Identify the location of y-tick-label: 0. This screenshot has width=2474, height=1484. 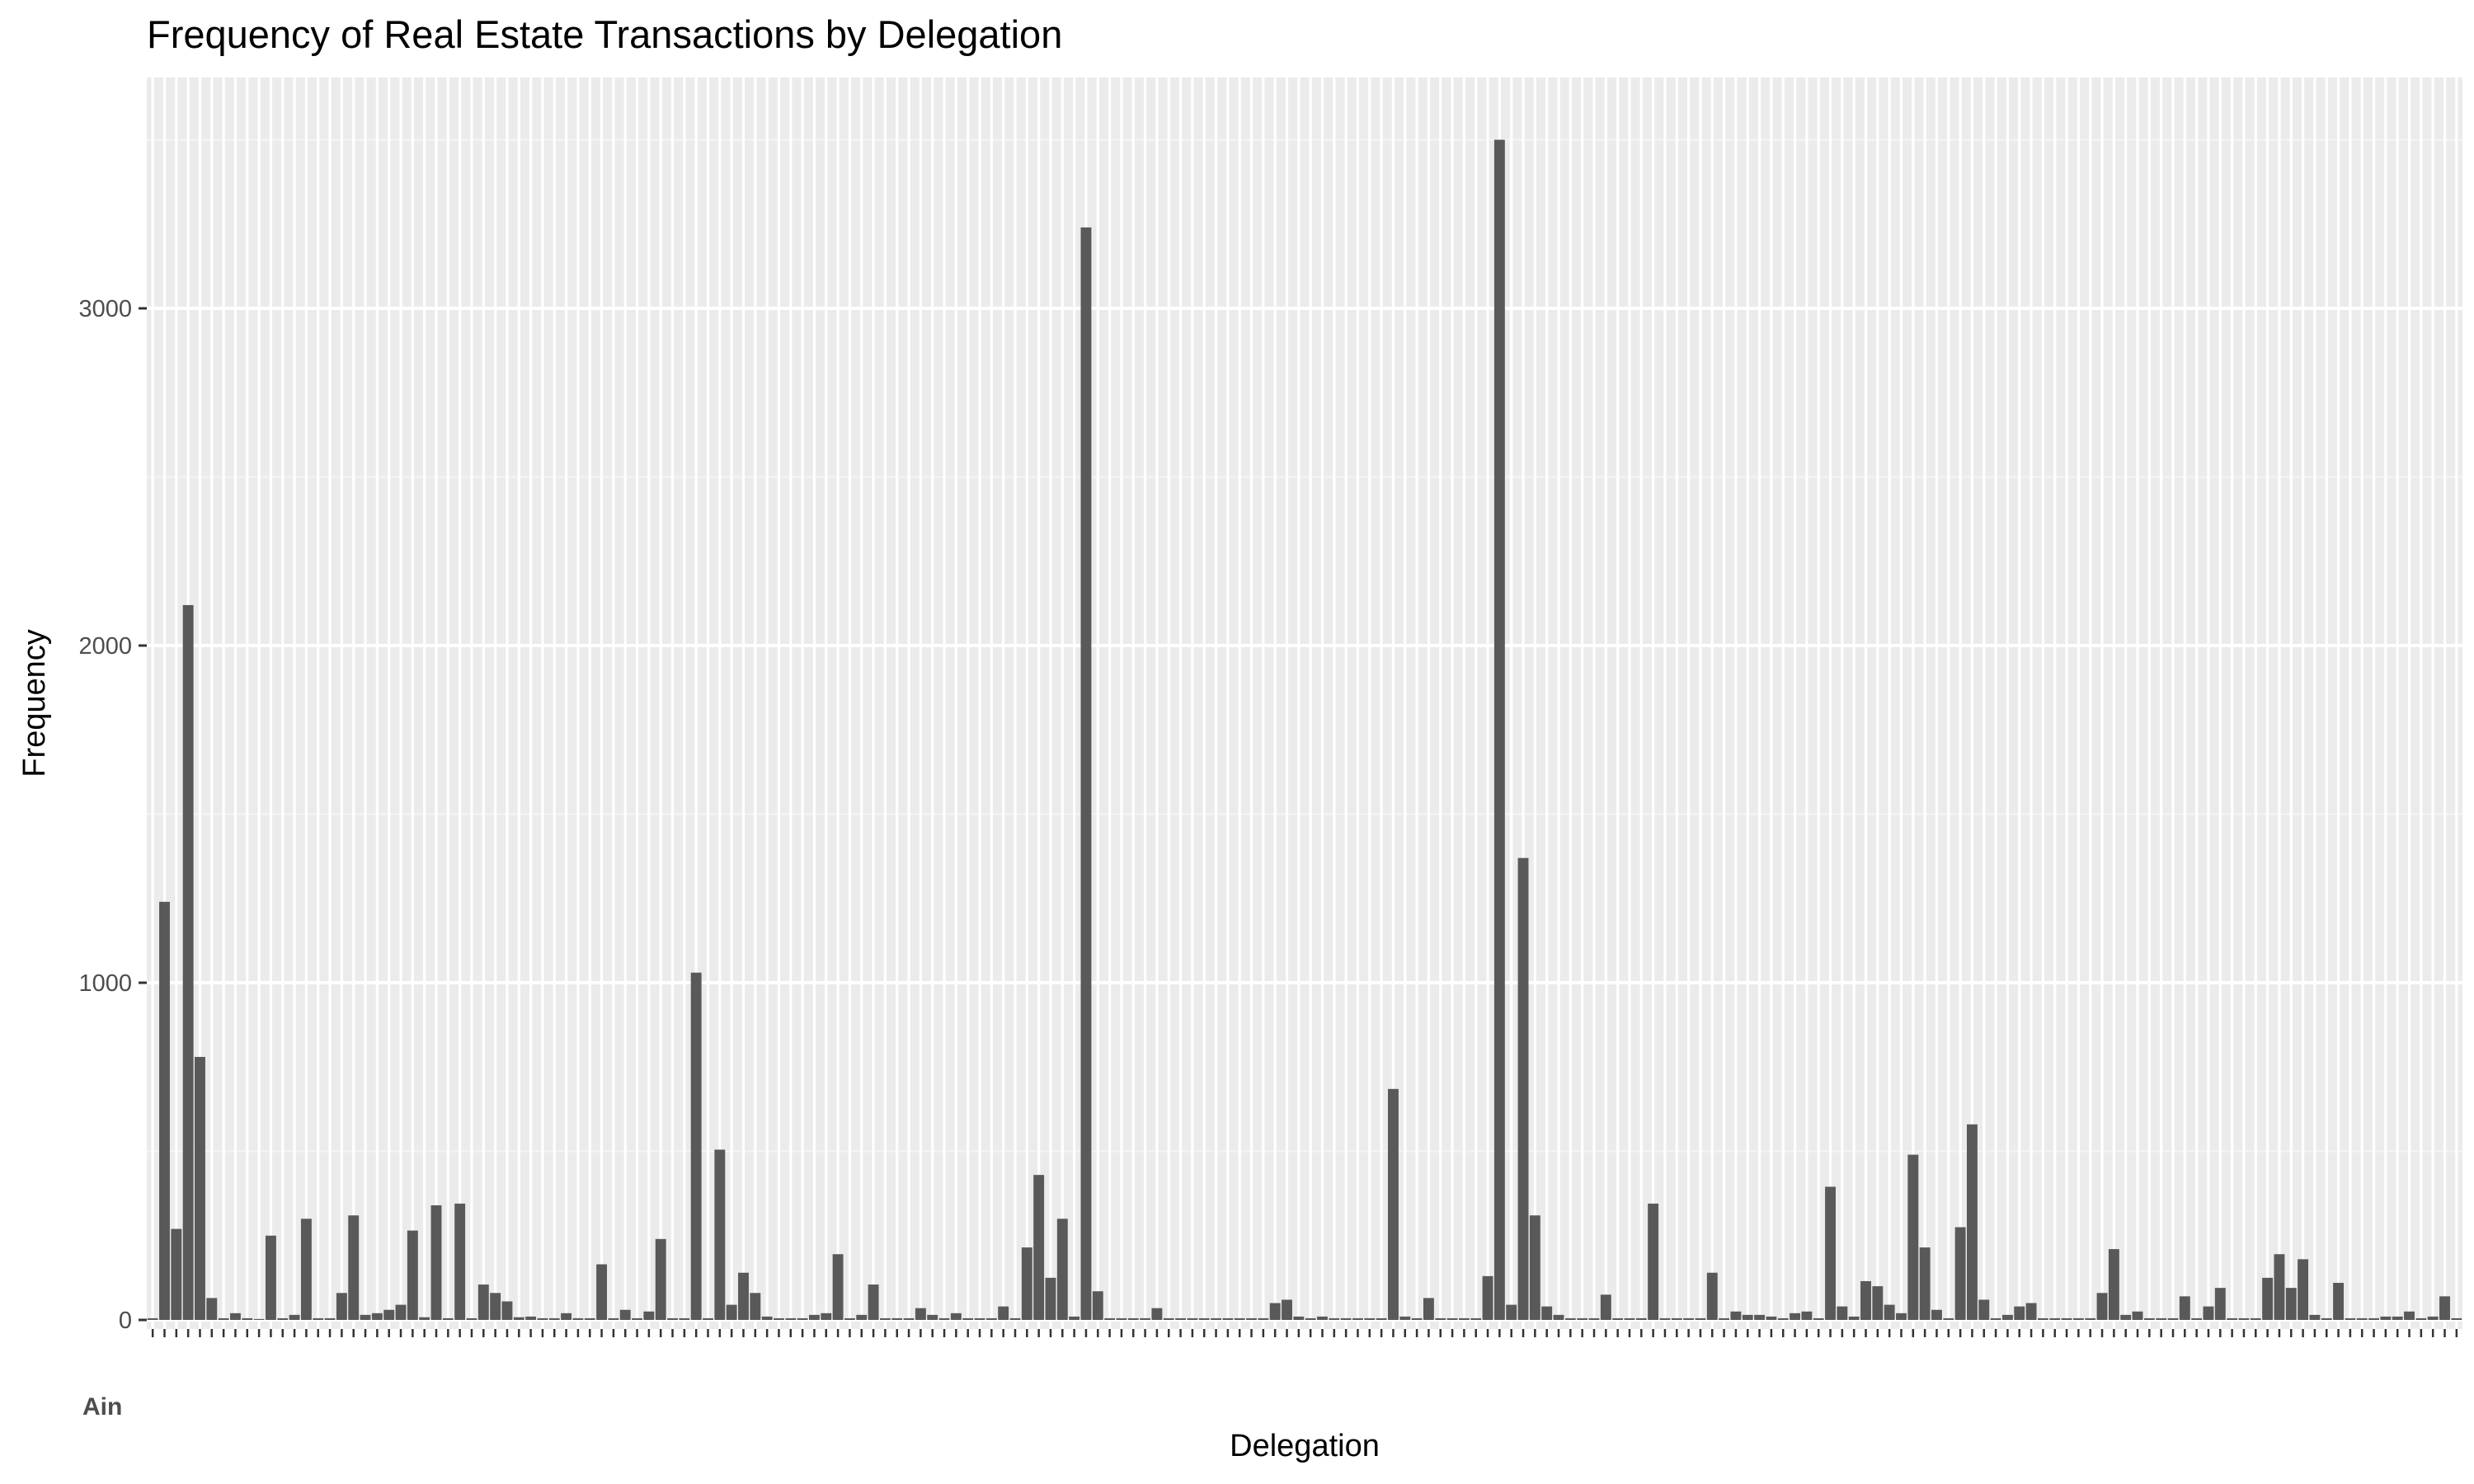
(125, 1321).